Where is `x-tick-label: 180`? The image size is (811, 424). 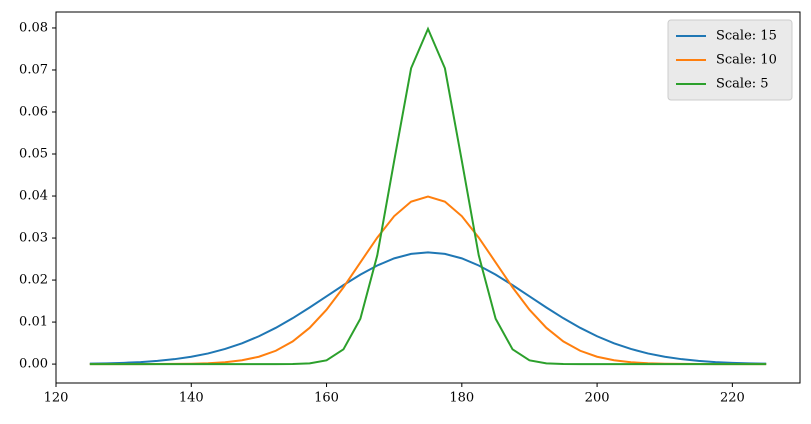
x-tick-label: 180 is located at coordinates (461, 398).